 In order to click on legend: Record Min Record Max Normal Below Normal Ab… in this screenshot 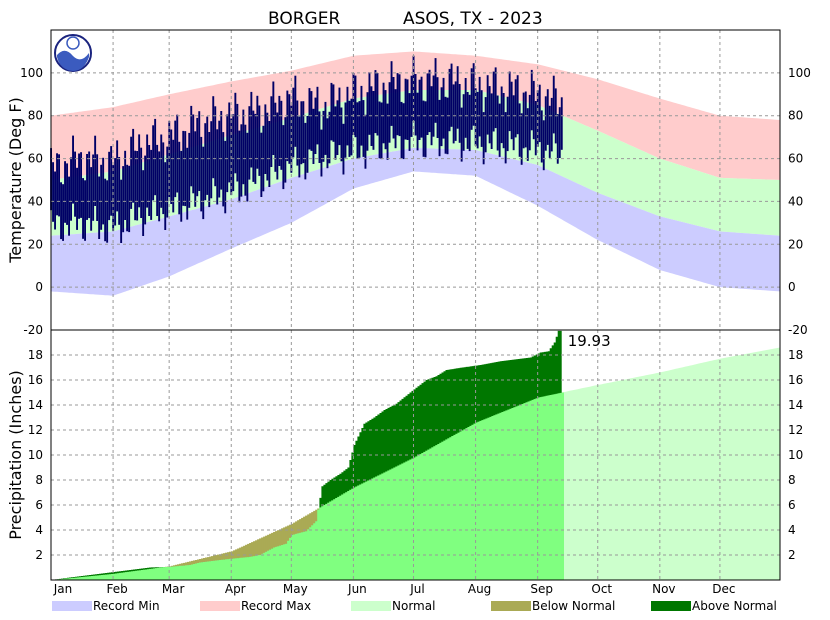, I will do `click(414, 606)`.